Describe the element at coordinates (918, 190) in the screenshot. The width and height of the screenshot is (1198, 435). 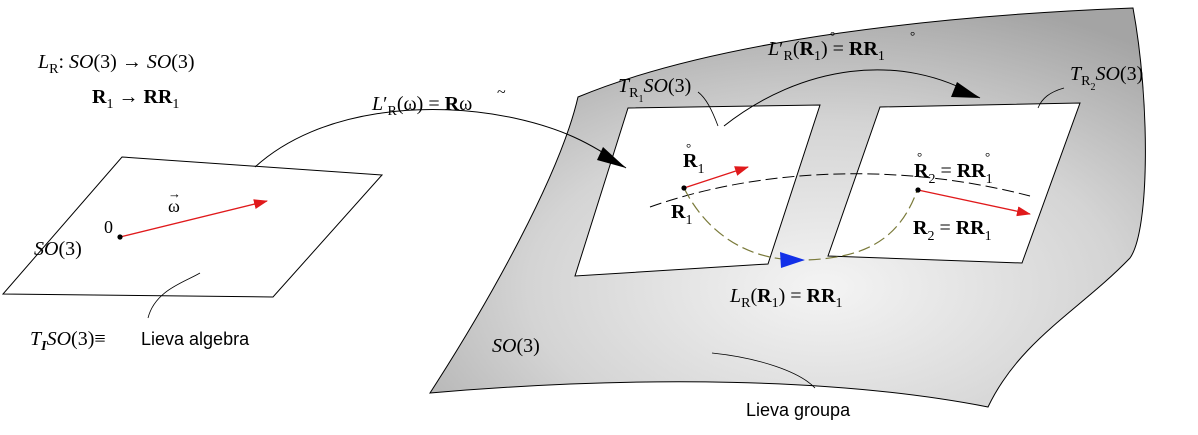
I see `r2-point` at that location.